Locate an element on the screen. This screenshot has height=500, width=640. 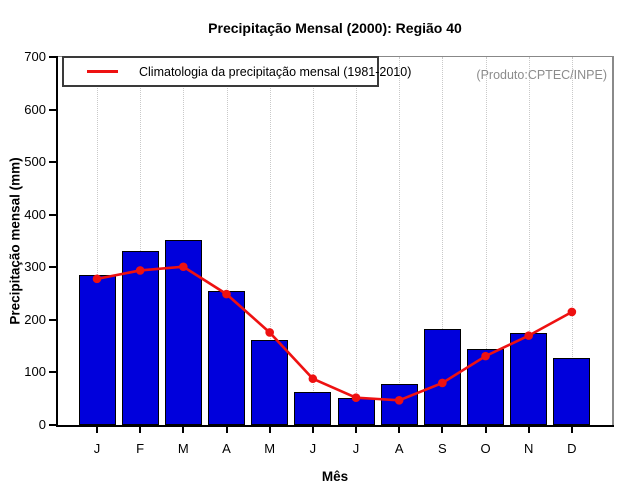
y-tick-label: 600 is located at coordinates (35, 109).